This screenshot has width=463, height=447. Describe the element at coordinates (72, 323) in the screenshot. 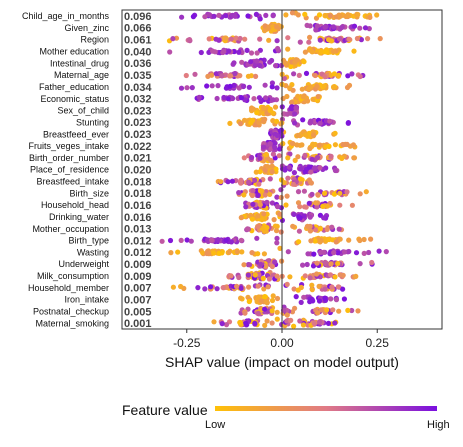

I see `feature-label: Maternal_smoking` at that location.